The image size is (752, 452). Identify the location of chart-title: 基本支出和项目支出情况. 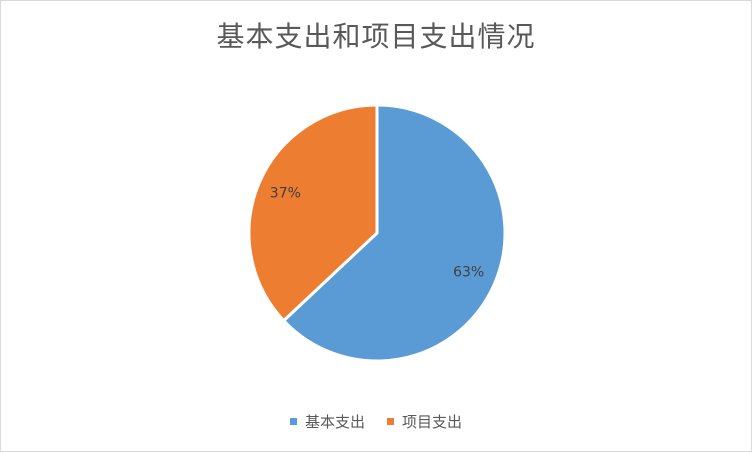
(376, 36).